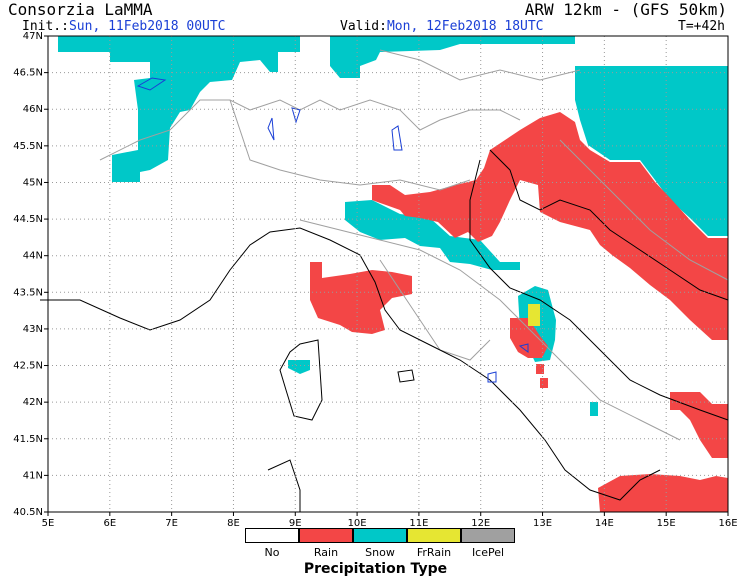 This screenshot has height=580, width=751. What do you see at coordinates (147, 26) in the screenshot?
I see `init-value: Sun, 11Feb2018 00UTC` at bounding box center [147, 26].